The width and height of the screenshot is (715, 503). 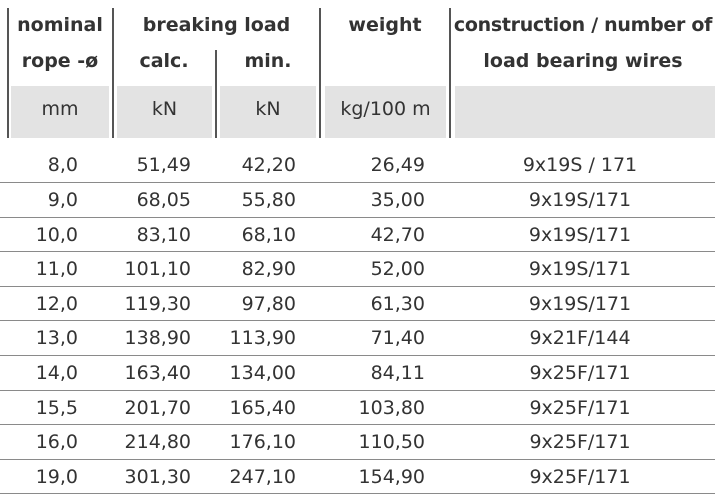 What do you see at coordinates (56, 442) in the screenshot?
I see `cell-diameter: 16,0` at bounding box center [56, 442].